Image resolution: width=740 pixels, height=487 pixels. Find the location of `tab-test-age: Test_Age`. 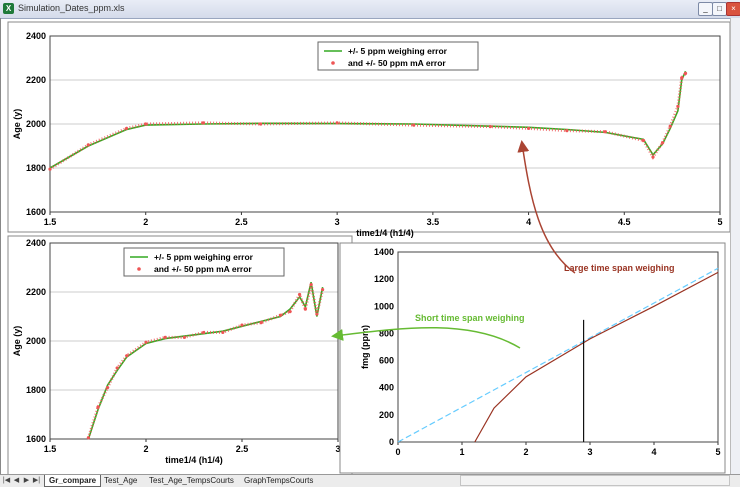

tab-test-age: Test_Age is located at coordinates (121, 480).